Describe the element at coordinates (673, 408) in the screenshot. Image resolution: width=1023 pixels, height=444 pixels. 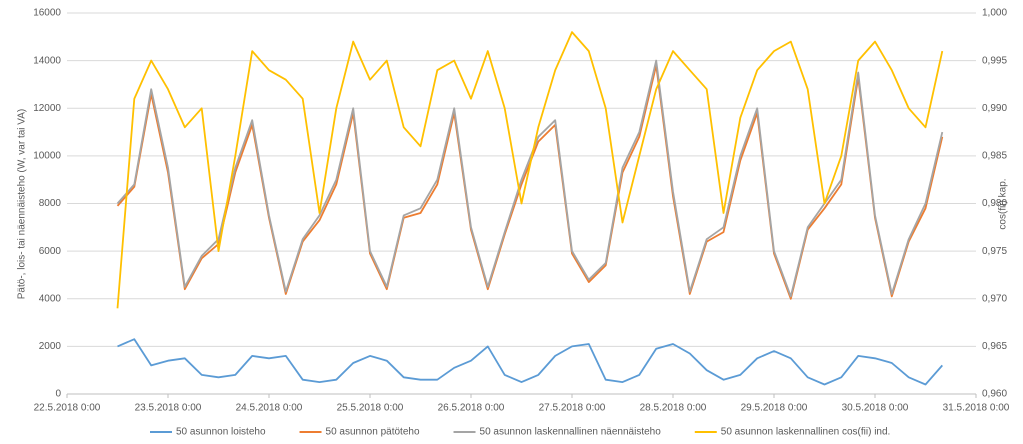
I see `x-tick-label: 28.5.2018 0:00` at that location.